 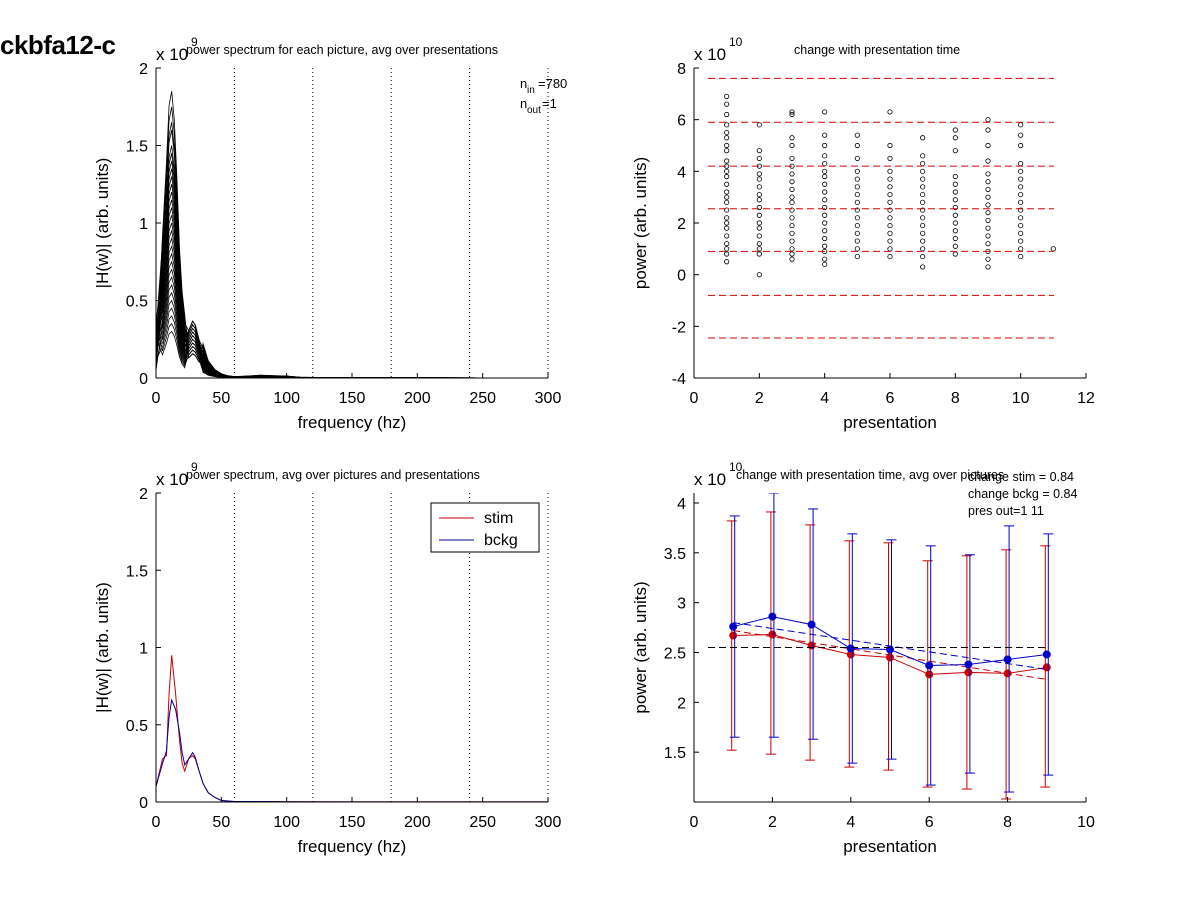 I want to click on y-tick-label: 0, so click(x=143, y=379).